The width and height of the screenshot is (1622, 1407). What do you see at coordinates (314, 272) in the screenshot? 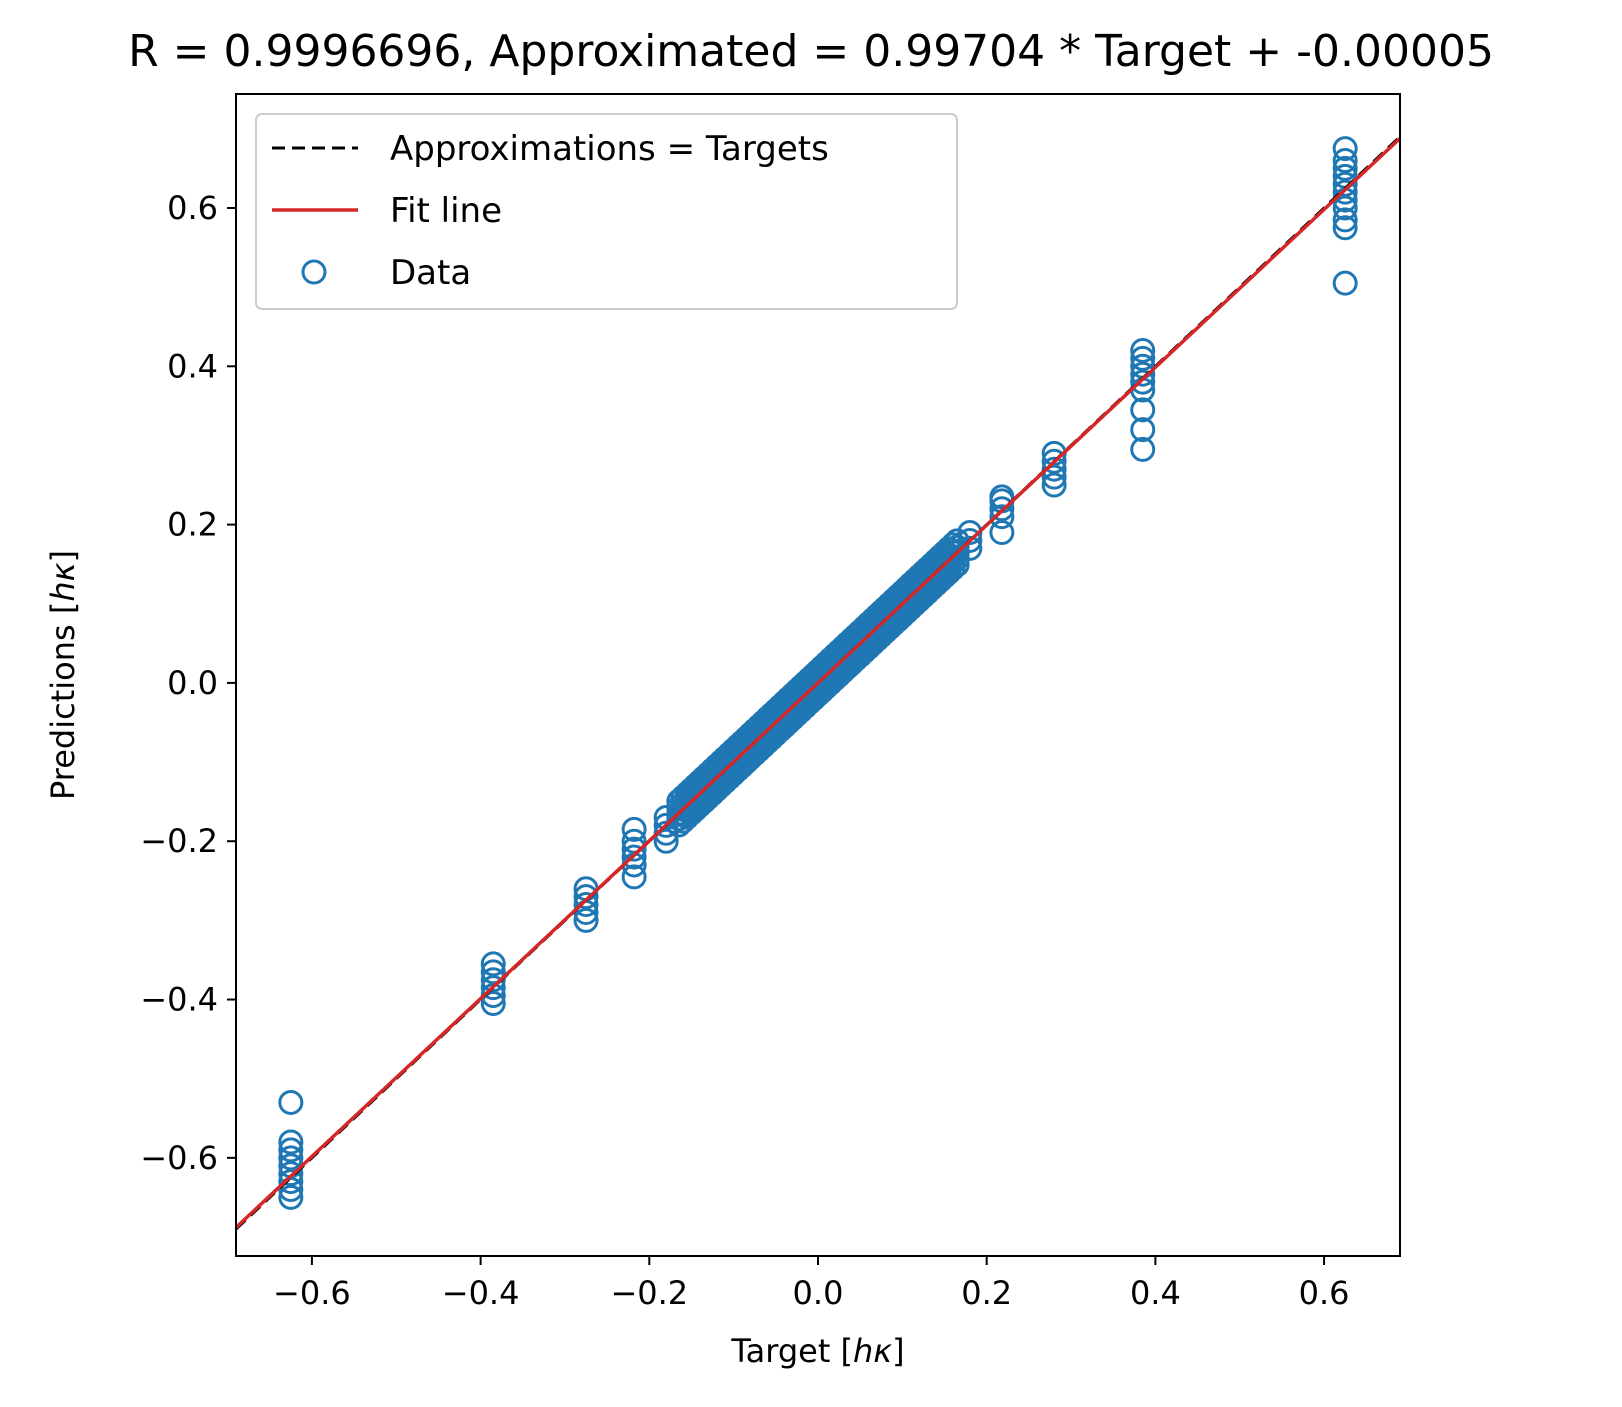
I see `legend-data-swatch` at bounding box center [314, 272].